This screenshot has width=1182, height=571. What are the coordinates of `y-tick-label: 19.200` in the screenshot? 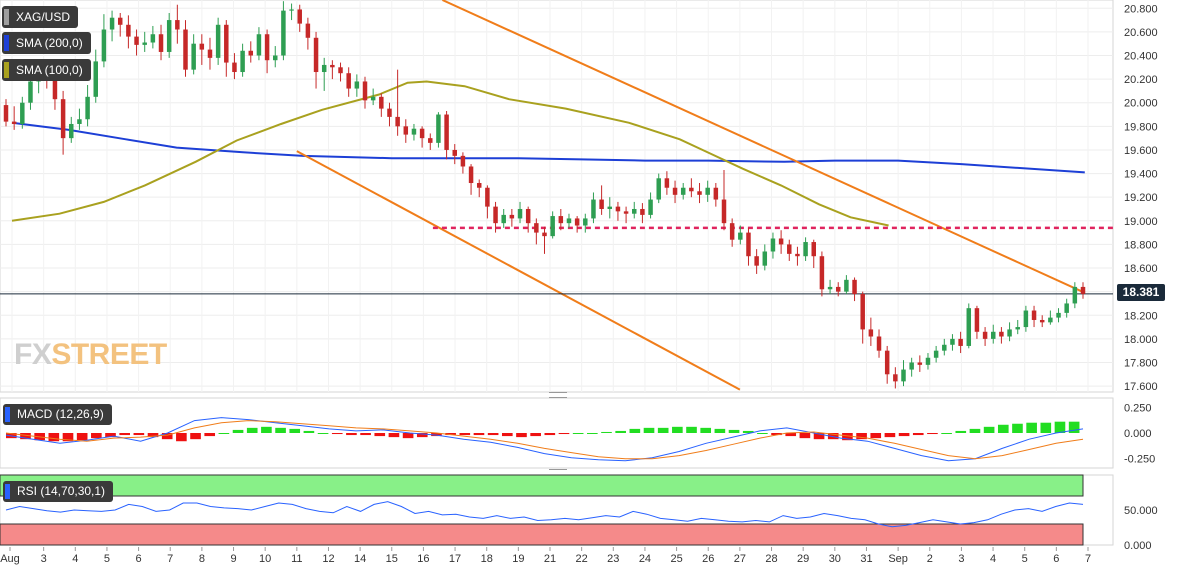 It's located at (1141, 198).